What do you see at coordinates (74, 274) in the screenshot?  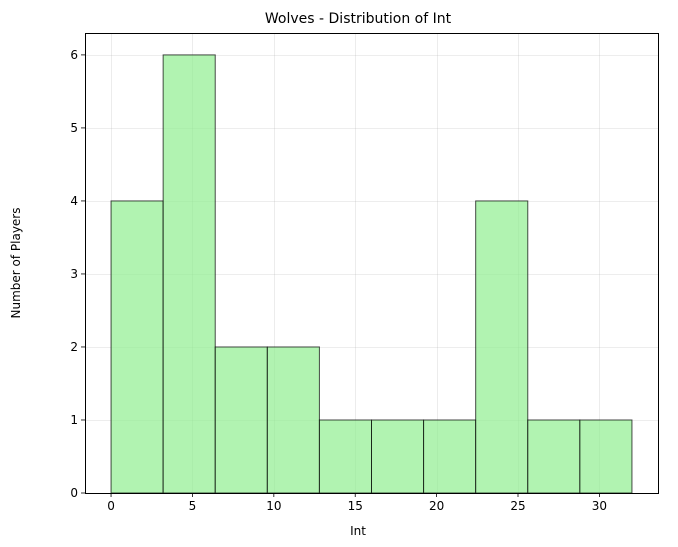 I see `y-tick-label: 3` at bounding box center [74, 274].